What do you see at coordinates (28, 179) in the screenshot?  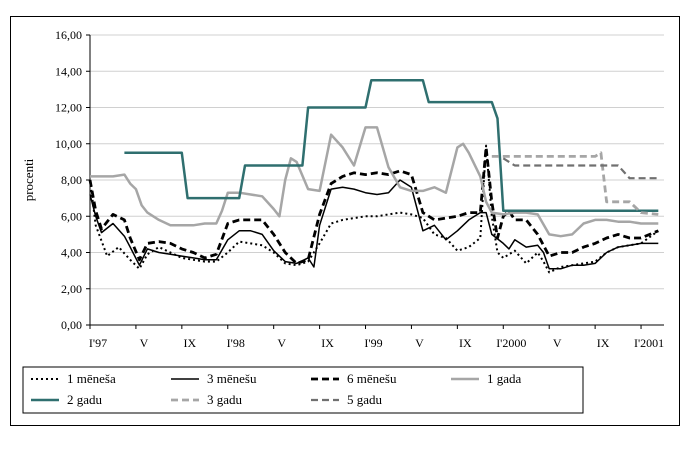 I see `y-axis-label: procenti` at bounding box center [28, 179].